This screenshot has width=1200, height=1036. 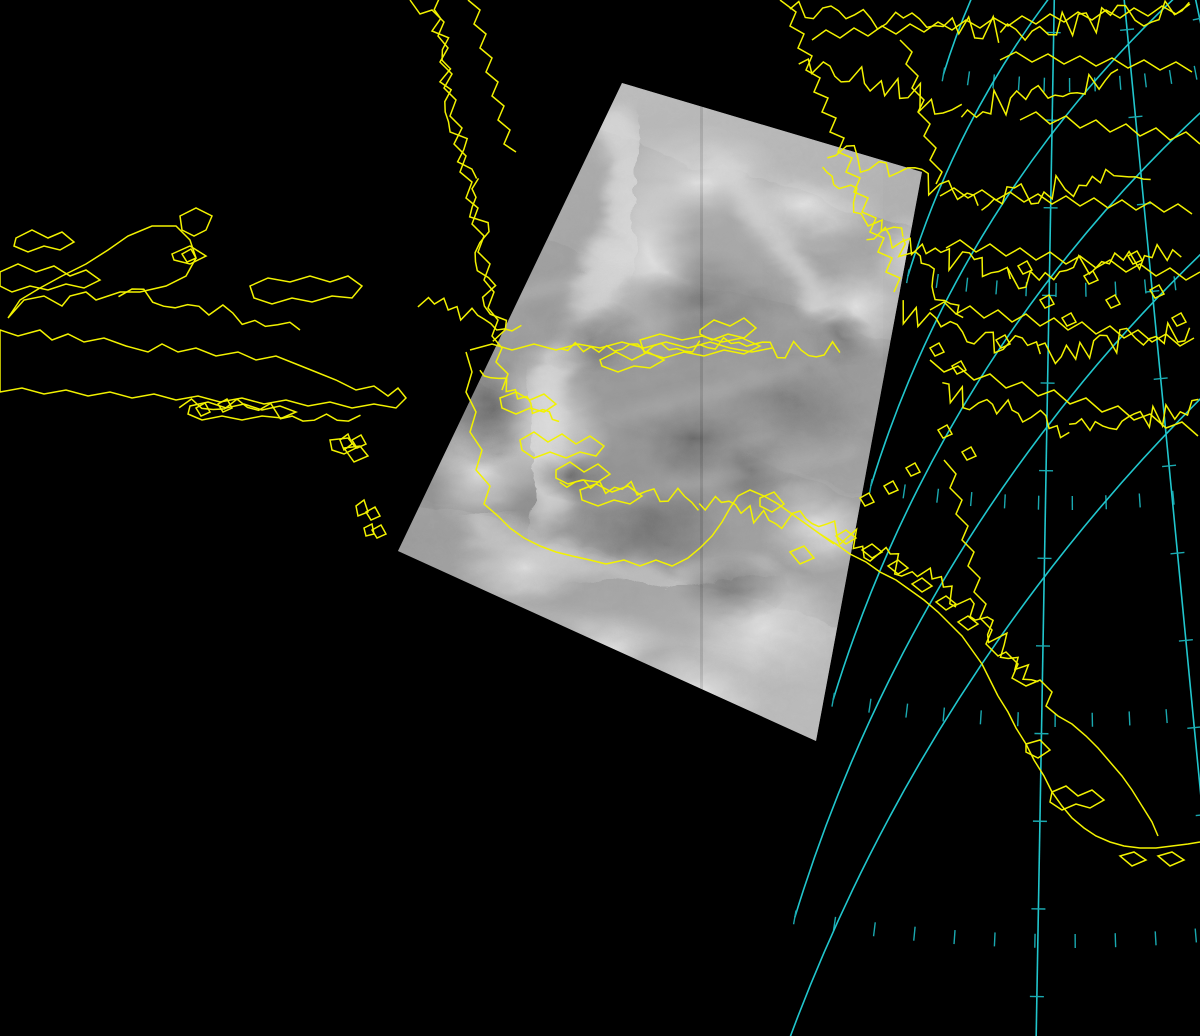 What do you see at coordinates (562, 445) in the screenshot?
I see `coastline-alaska-interior-a` at bounding box center [562, 445].